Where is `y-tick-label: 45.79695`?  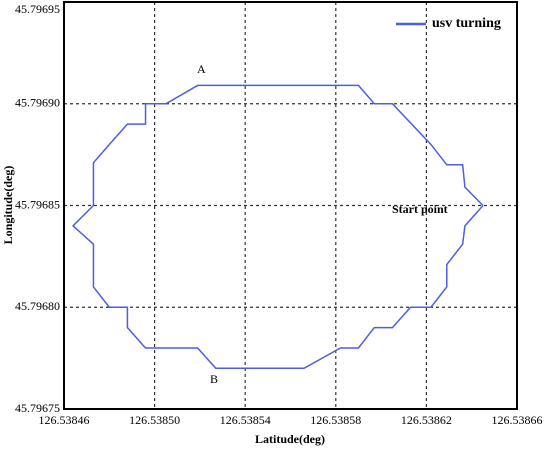 y-tick-label: 45.79695 is located at coordinates (37, 9).